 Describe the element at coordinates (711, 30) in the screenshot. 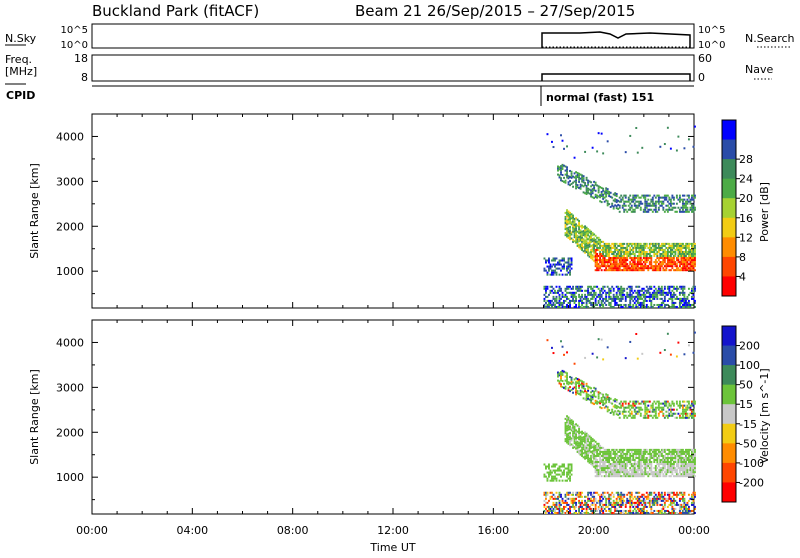

I see `nsearch-tick-high: 10^5` at that location.